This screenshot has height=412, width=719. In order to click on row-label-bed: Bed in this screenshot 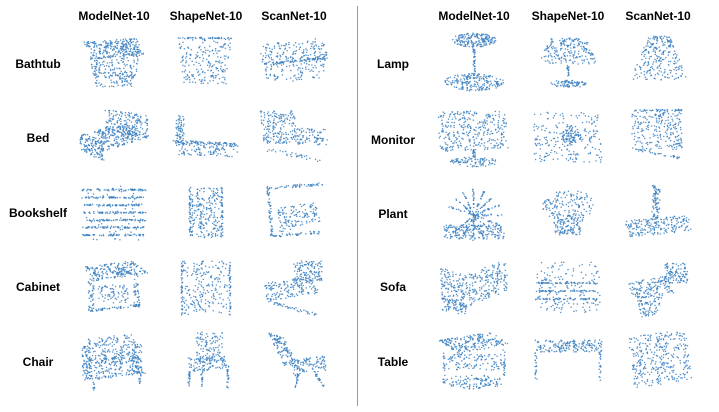, I will do `click(38, 138)`.